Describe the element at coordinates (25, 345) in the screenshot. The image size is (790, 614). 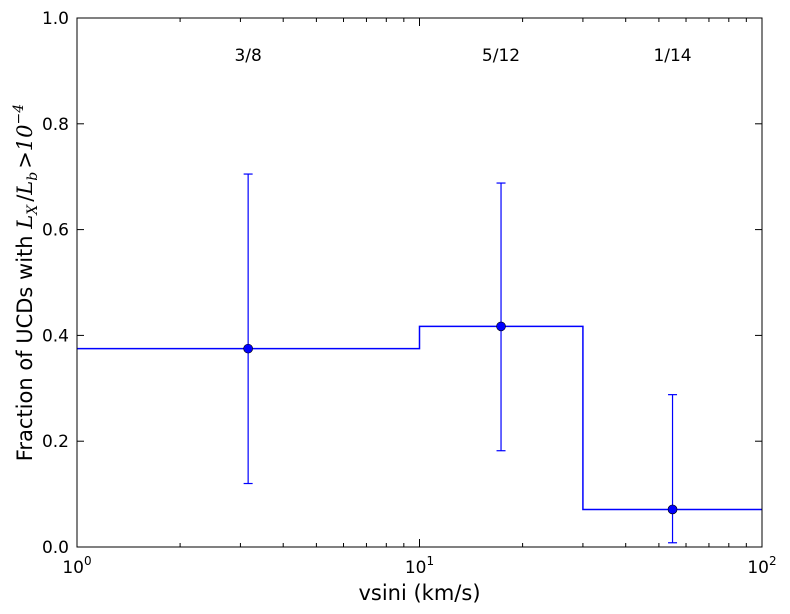
I see `y-axis-label-prefix: Fraction of UCDs with` at that location.